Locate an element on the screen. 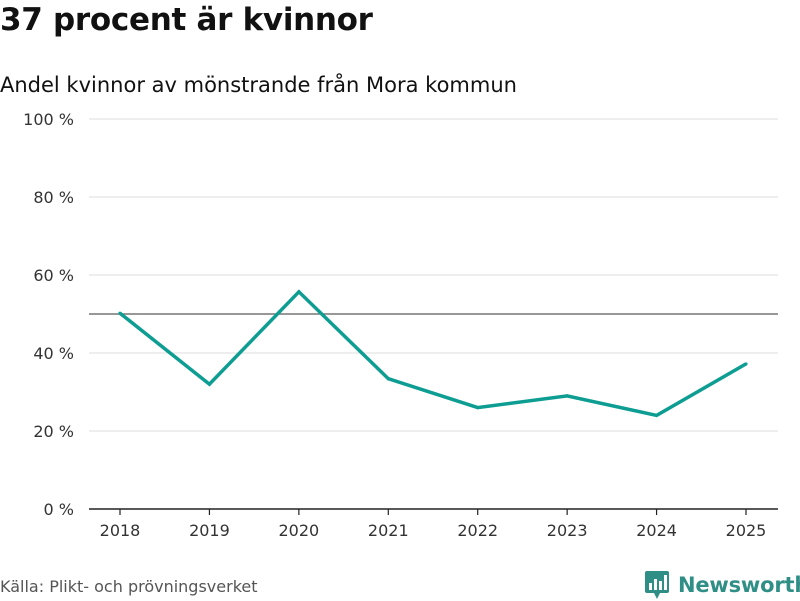 The image size is (800, 601). axes is located at coordinates (433, 511).